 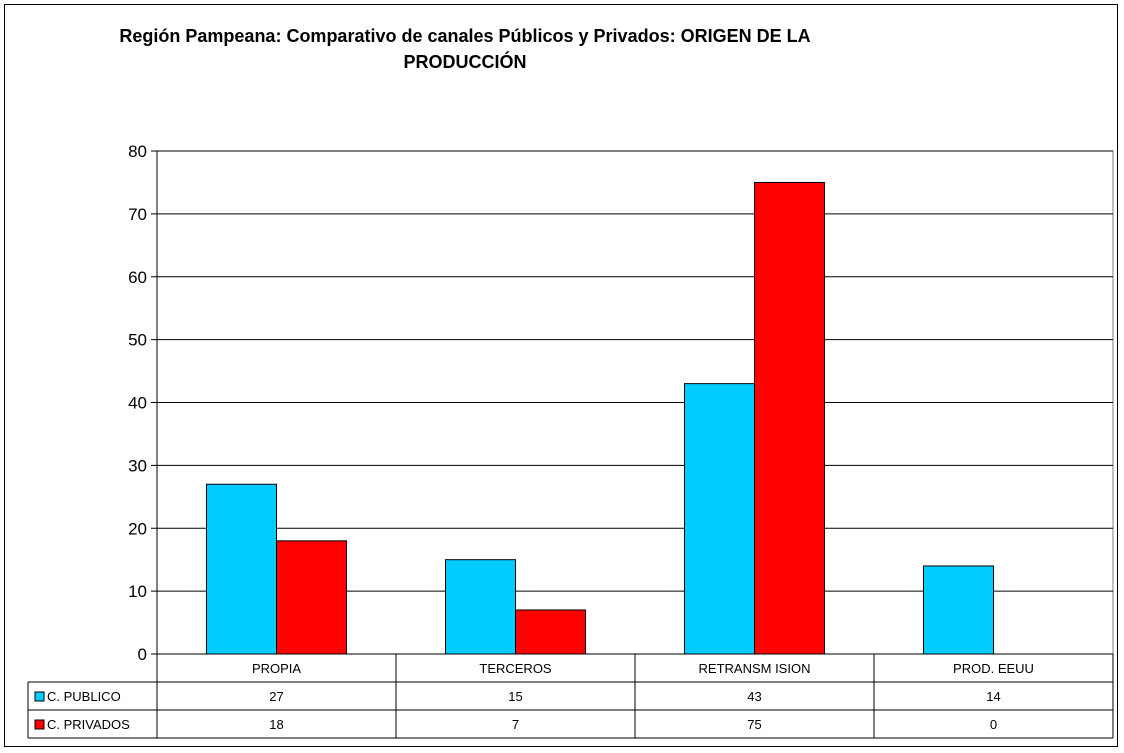 I want to click on data-label: 0, so click(x=993, y=724).